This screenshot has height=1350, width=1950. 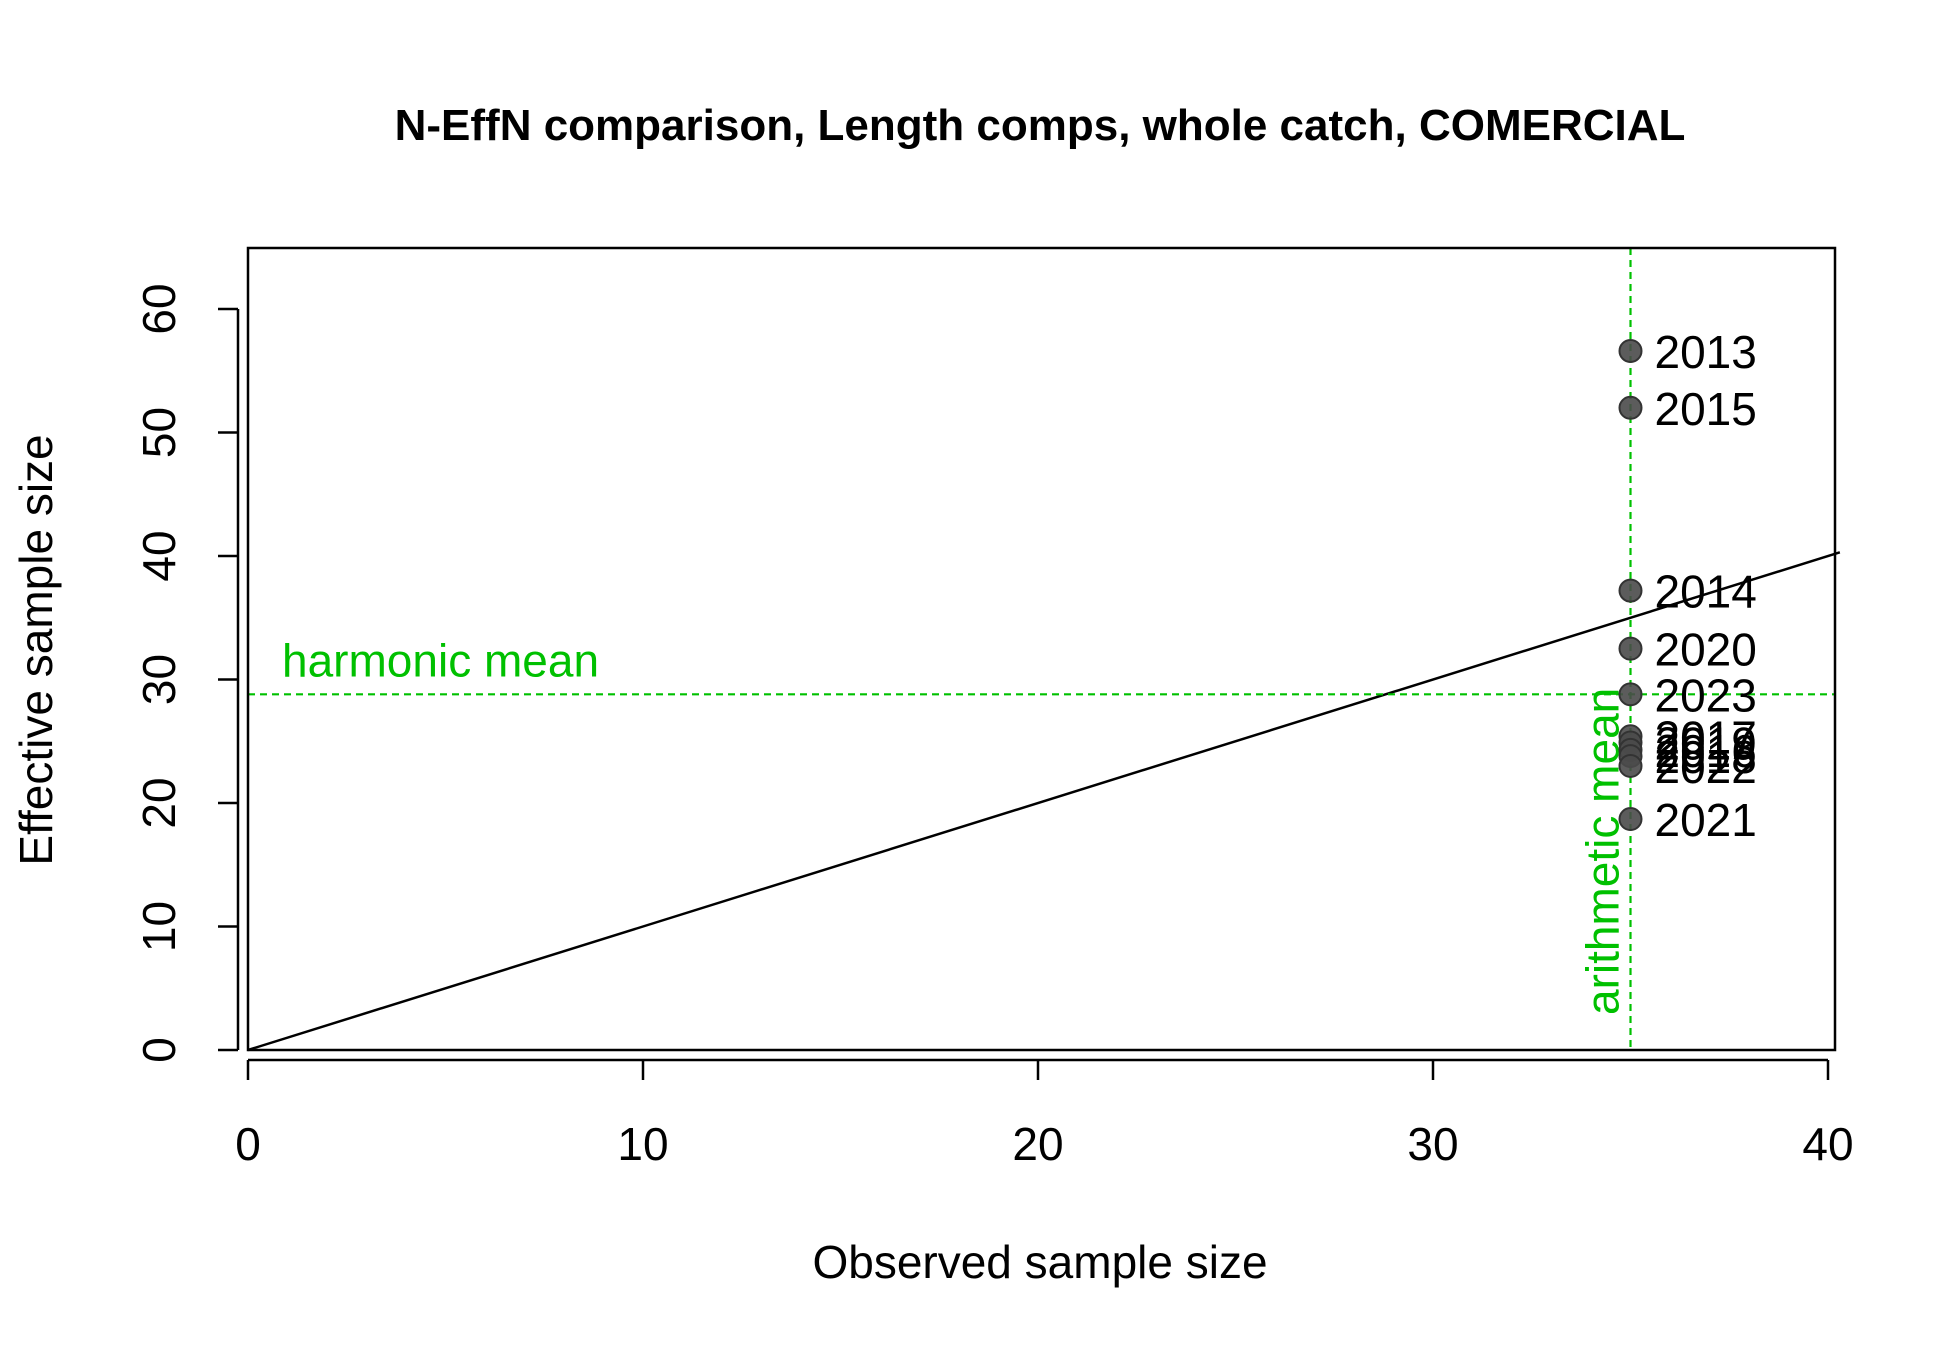 I want to click on x-axis-label: Observed sample size, so click(x=1039, y=1262).